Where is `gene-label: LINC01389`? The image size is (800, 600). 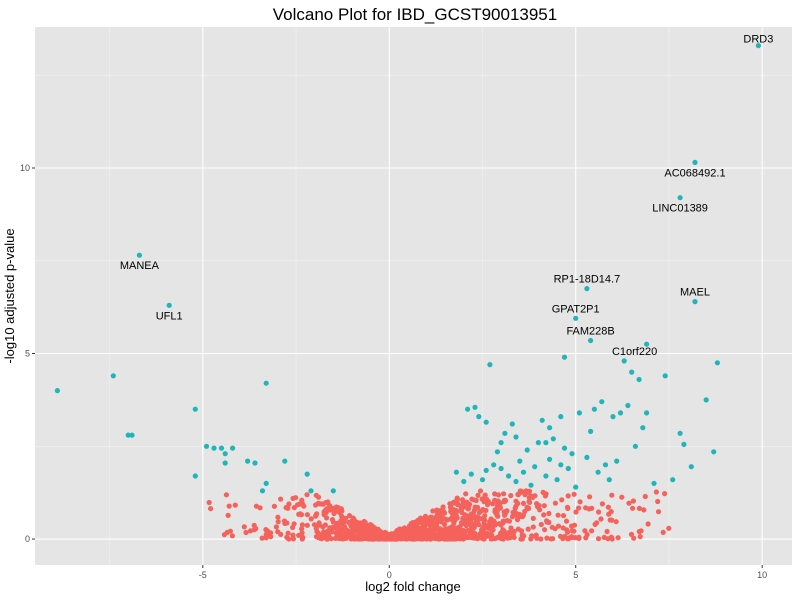
gene-label: LINC01389 is located at coordinates (680, 209).